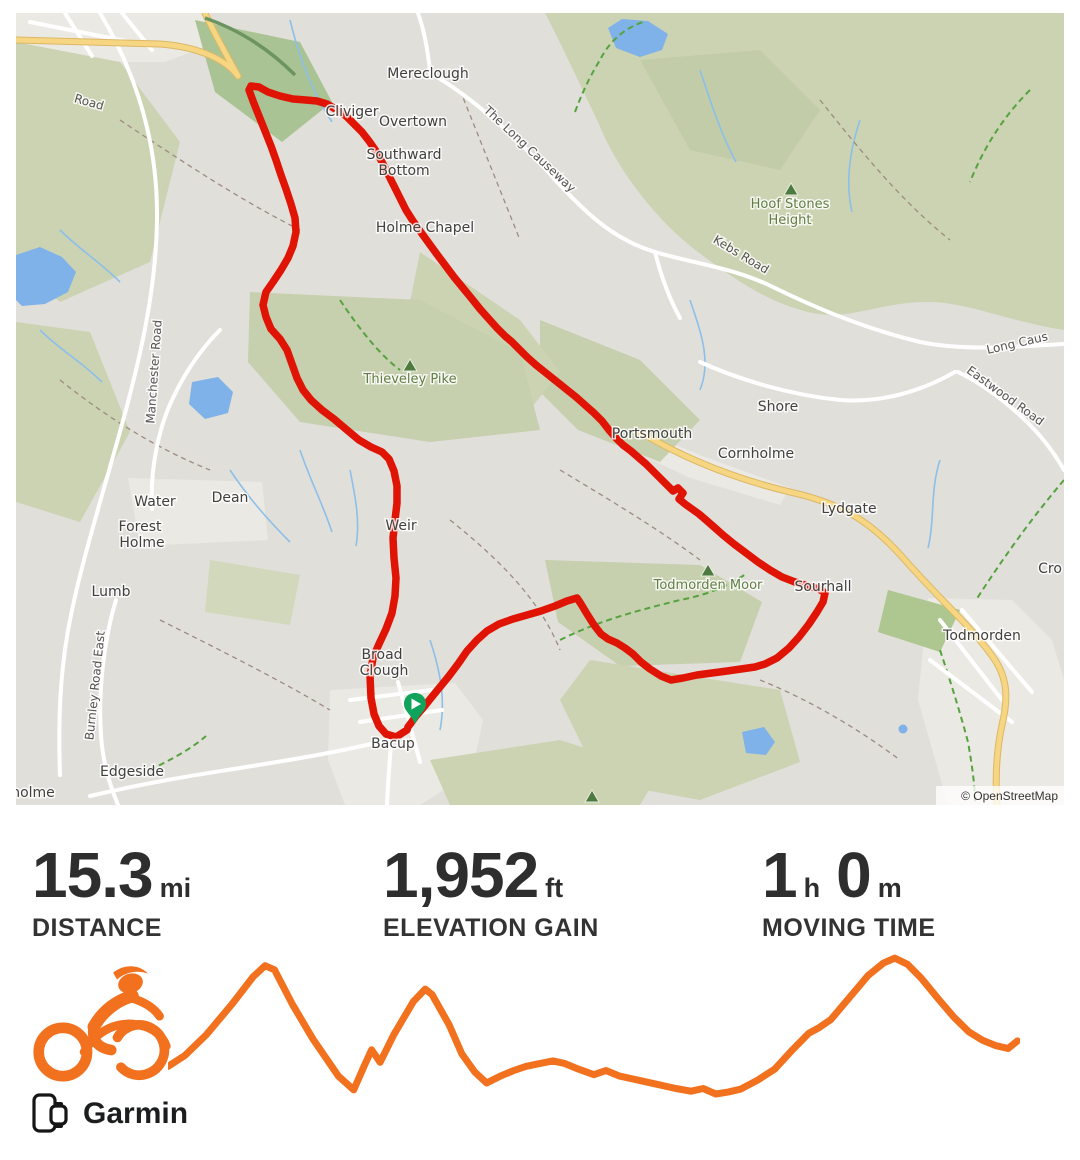 This screenshot has width=1080, height=1160. Describe the element at coordinates (790, 204) in the screenshot. I see `map-label: Hoof Stones` at that location.